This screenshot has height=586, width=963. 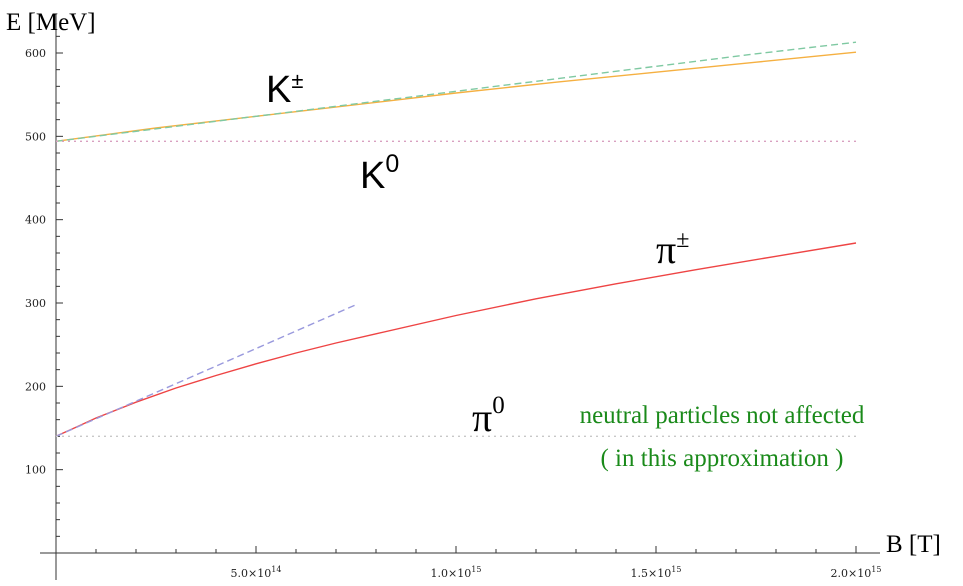 I want to click on x-tick-label: 2.0×10¹⁵, so click(x=856, y=572).